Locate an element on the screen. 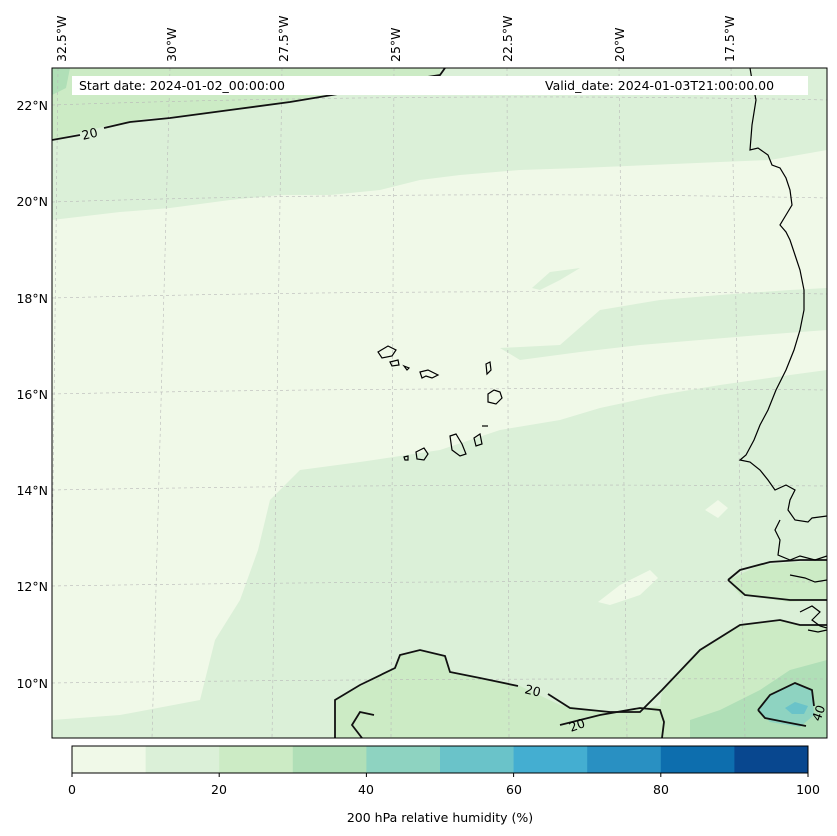 This screenshot has height=836, width=837. contour-label-2: 20 is located at coordinates (532, 690).